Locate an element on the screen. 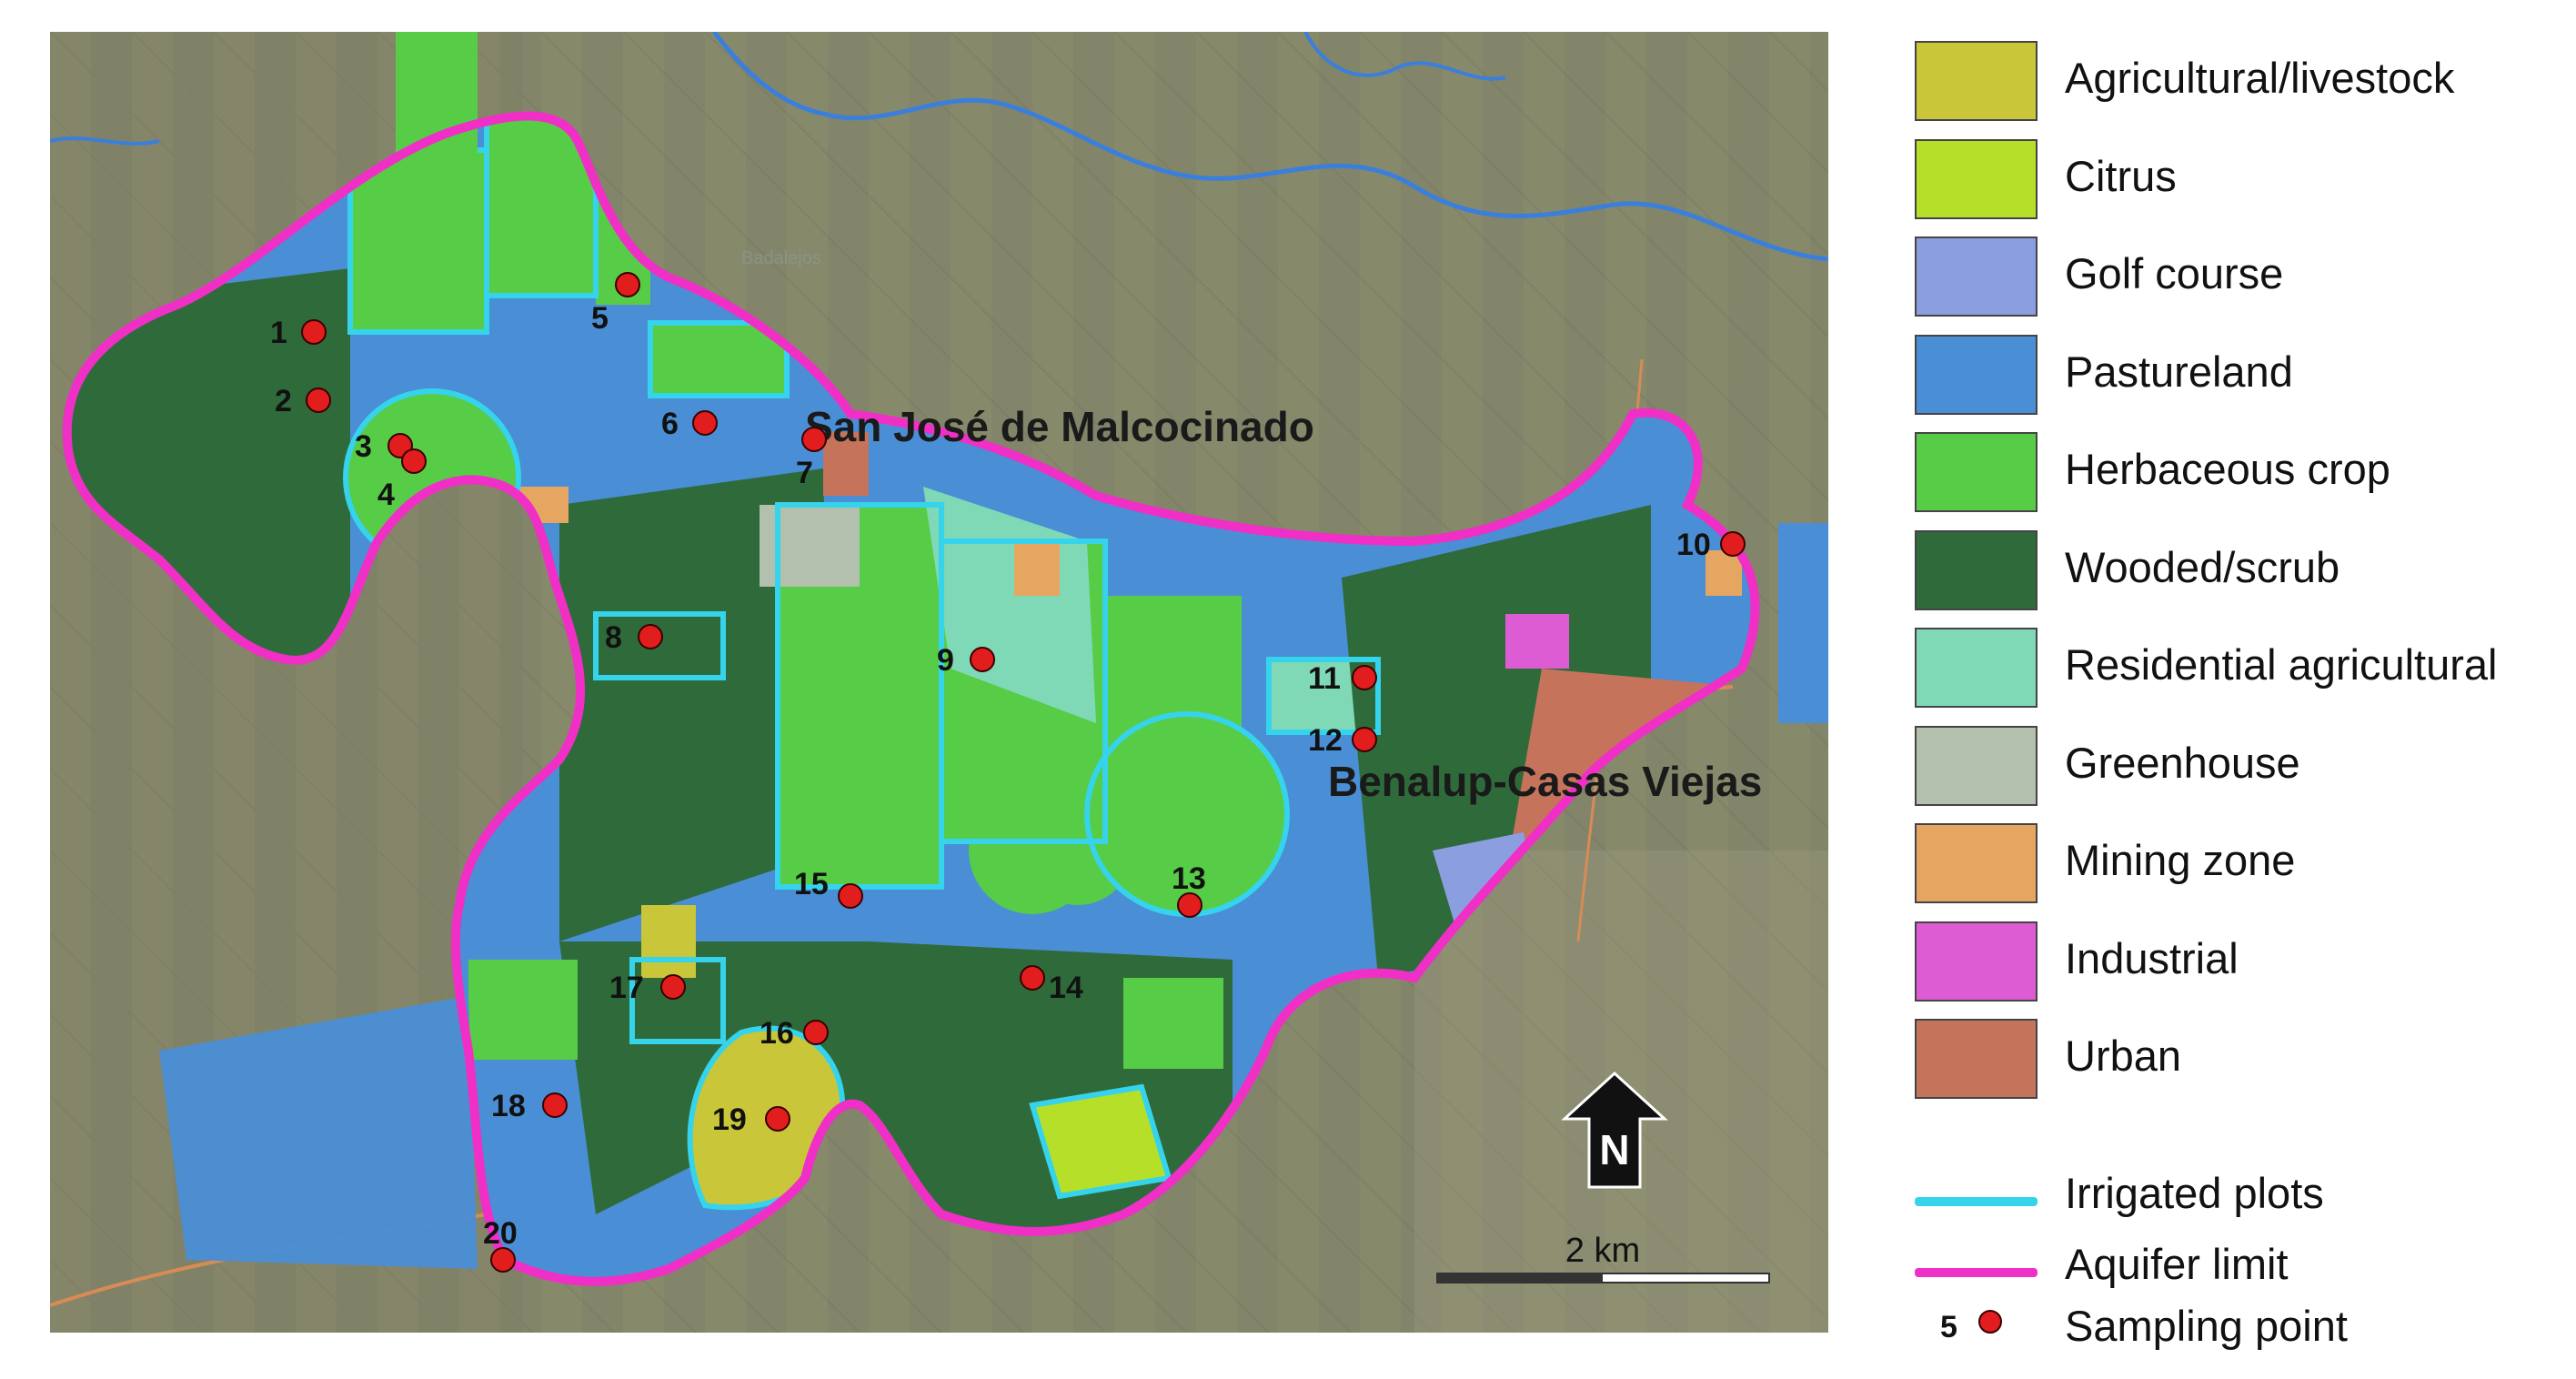 This screenshot has width=2576, height=1379. sampling-point-label-4: 4 is located at coordinates (386, 495).